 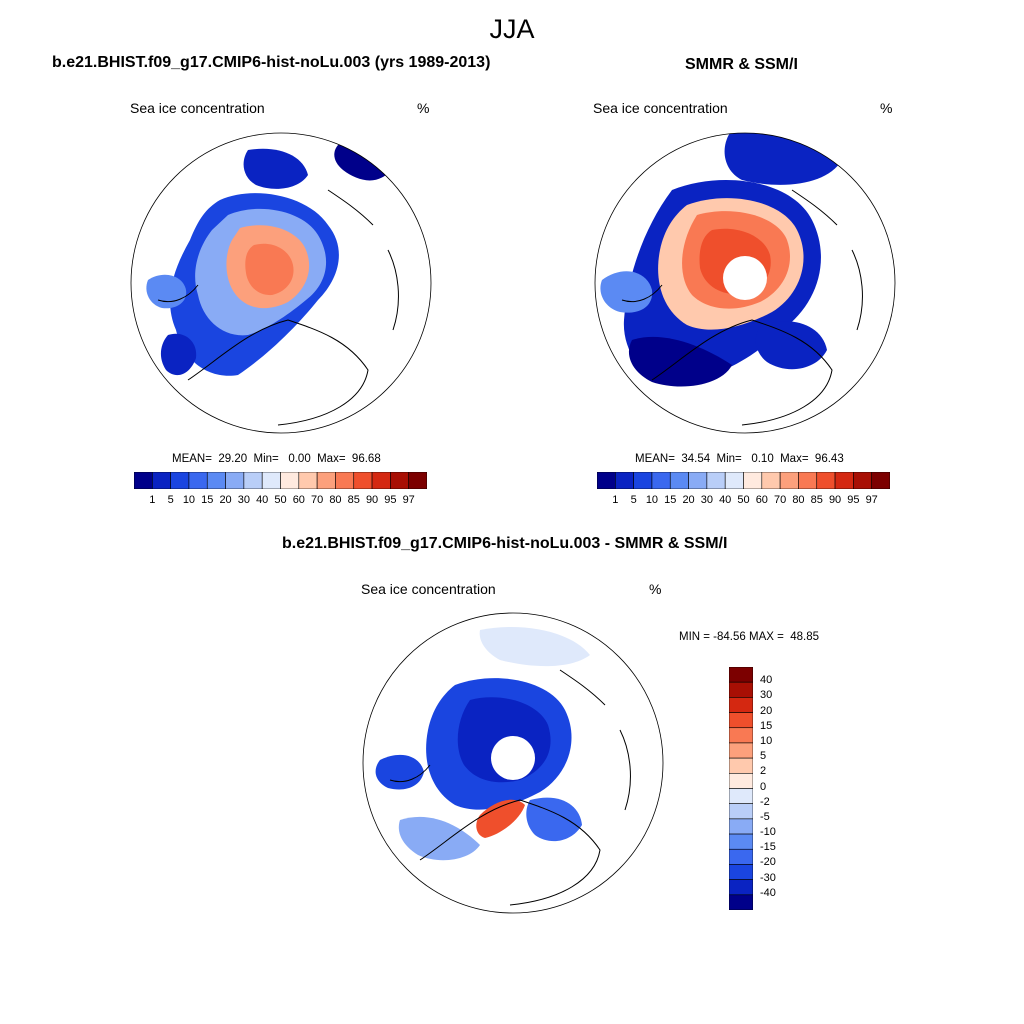 I want to click on model-polar-map, so click(x=281, y=283).